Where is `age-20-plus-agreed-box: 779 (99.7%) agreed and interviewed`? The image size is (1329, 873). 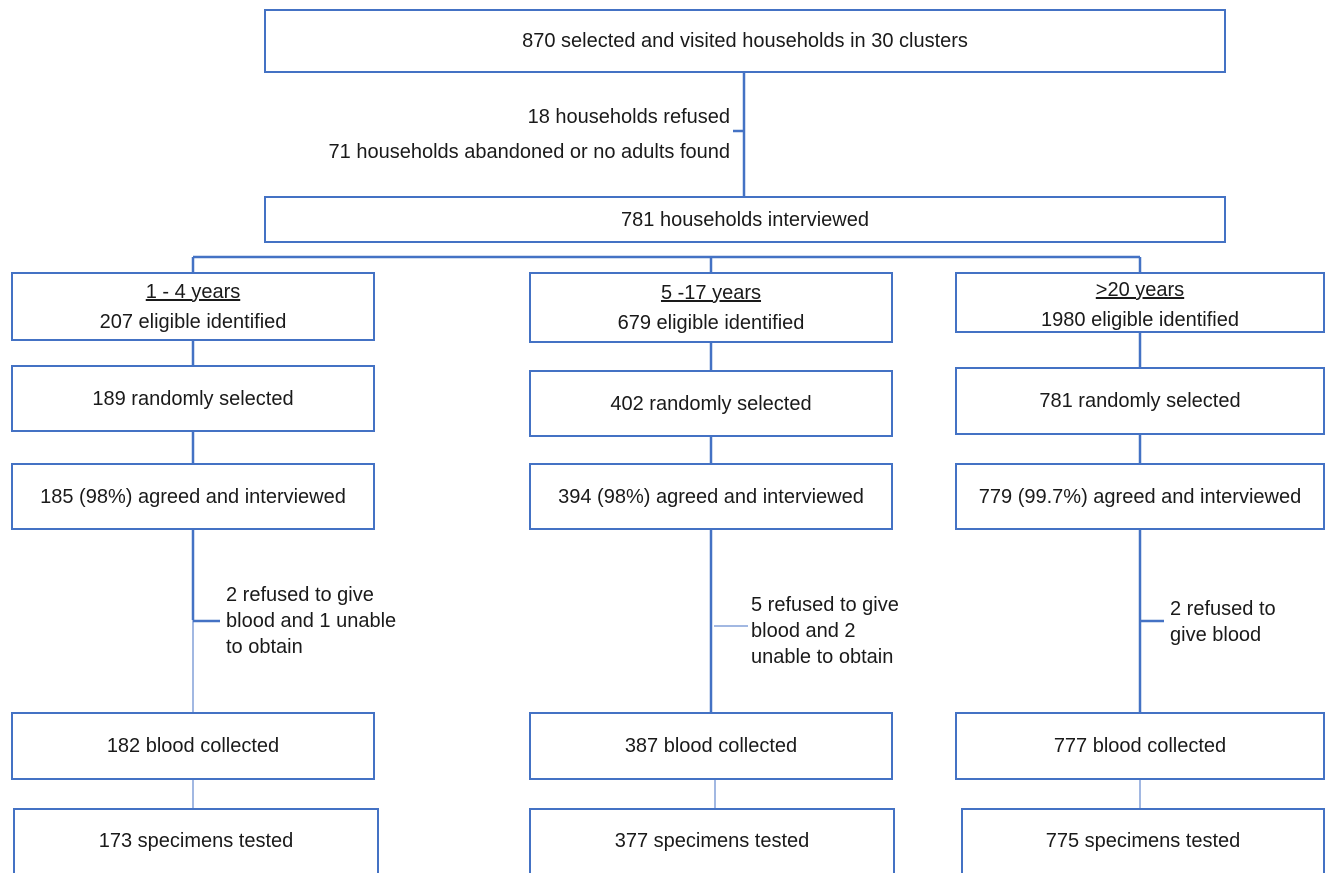
age-20-plus-agreed-box: 779 (99.7%) agreed and interviewed is located at coordinates (1140, 496).